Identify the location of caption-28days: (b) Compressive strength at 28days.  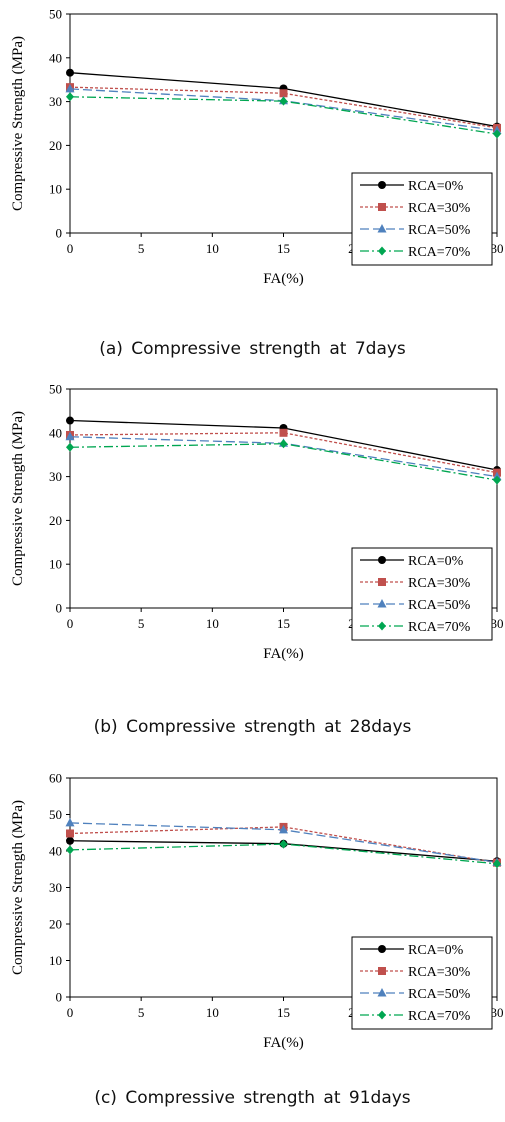
(252, 727).